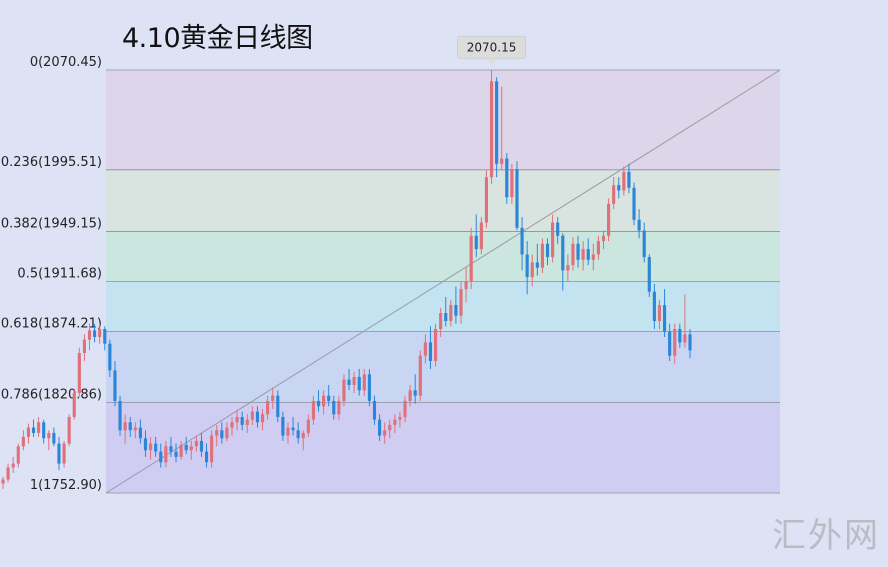 This screenshot has width=888, height=567. What do you see at coordinates (826, 536) in the screenshot?
I see `watermark-logo: 汇外网` at bounding box center [826, 536].